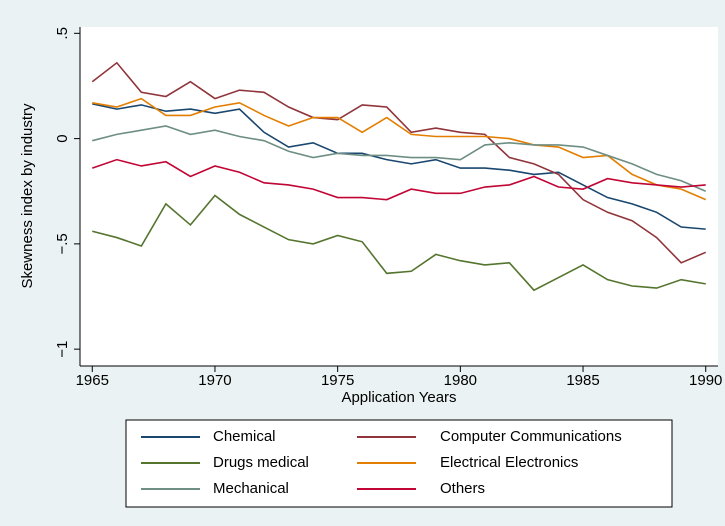 The image size is (725, 526). I want to click on legend-label: Chemical, so click(244, 436).